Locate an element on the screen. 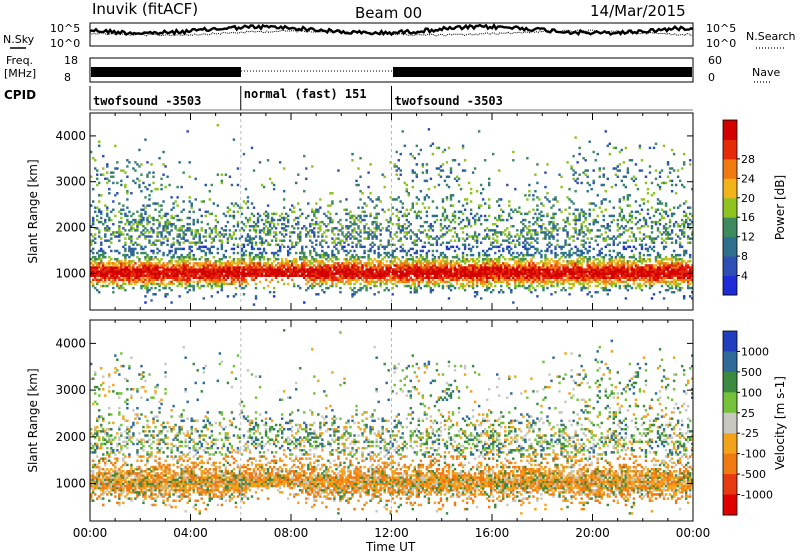  freq-label-top: Freq. is located at coordinates (19, 60).